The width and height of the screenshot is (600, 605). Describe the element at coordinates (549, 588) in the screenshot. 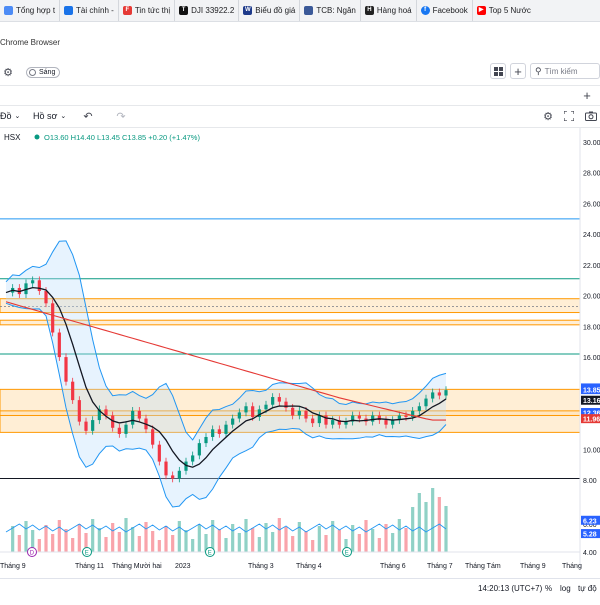

I see `percent-toggle: %` at that location.